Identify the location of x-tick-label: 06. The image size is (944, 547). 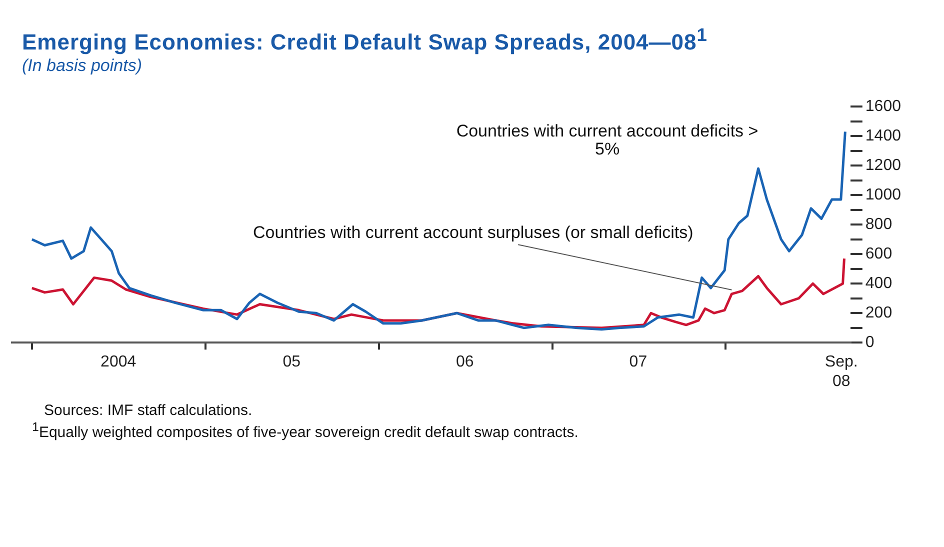
(465, 362).